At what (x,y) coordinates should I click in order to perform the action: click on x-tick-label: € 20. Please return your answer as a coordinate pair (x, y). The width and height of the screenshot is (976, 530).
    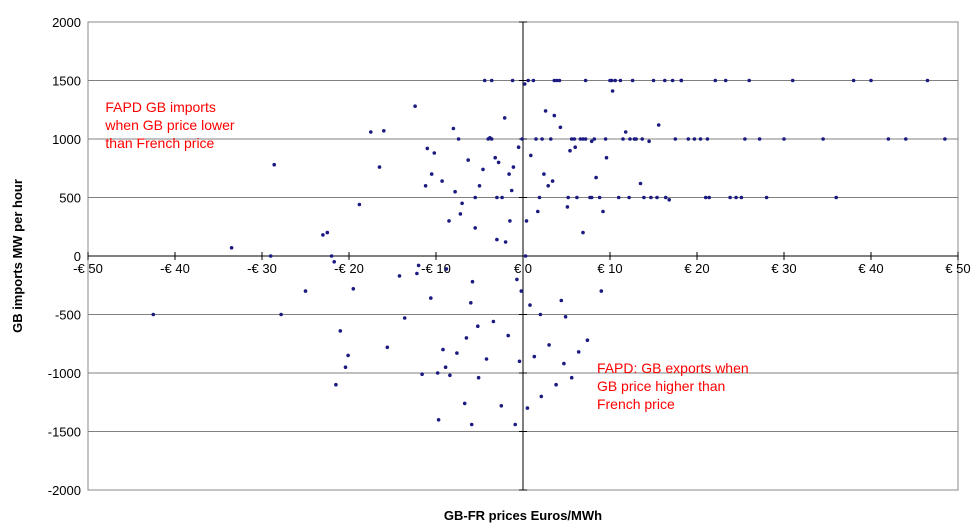
    Looking at the image, I should click on (696, 268).